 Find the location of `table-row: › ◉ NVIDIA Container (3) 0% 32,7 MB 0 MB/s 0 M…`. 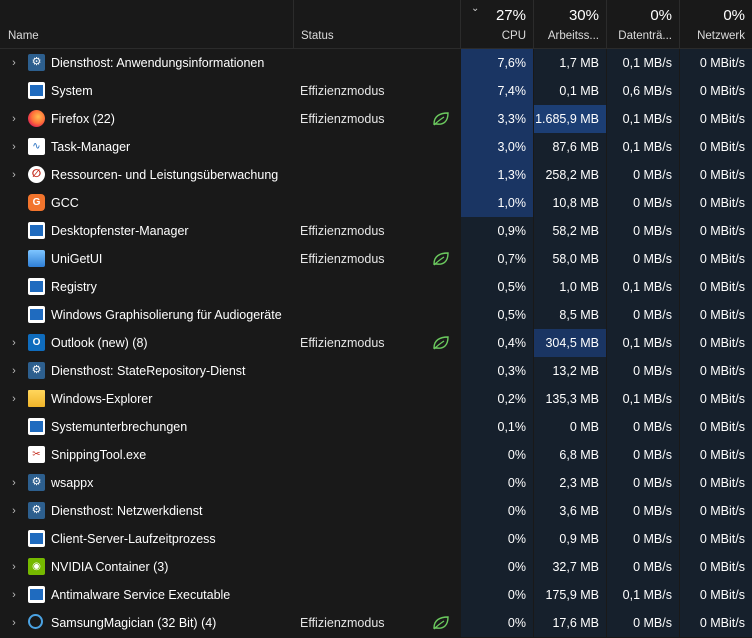

table-row: › ◉ NVIDIA Container (3) 0% 32,7 MB 0 MB/s 0 M… is located at coordinates (376, 567).